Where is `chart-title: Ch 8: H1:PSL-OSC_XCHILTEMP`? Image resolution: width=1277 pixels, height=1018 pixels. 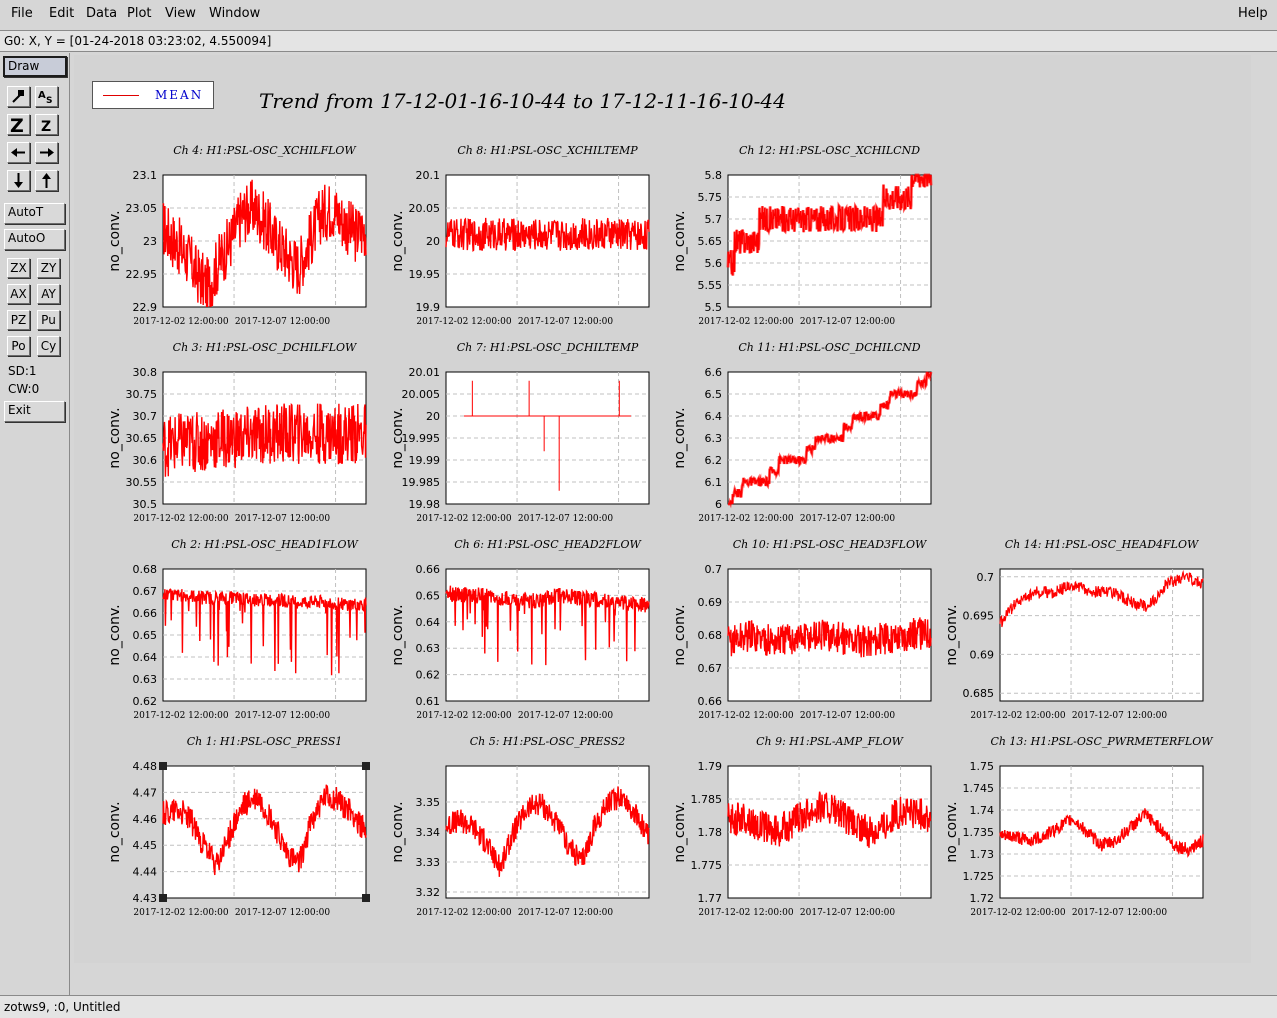
chart-title: Ch 8: H1:PSL-OSC_XCHILTEMP is located at coordinates (547, 150).